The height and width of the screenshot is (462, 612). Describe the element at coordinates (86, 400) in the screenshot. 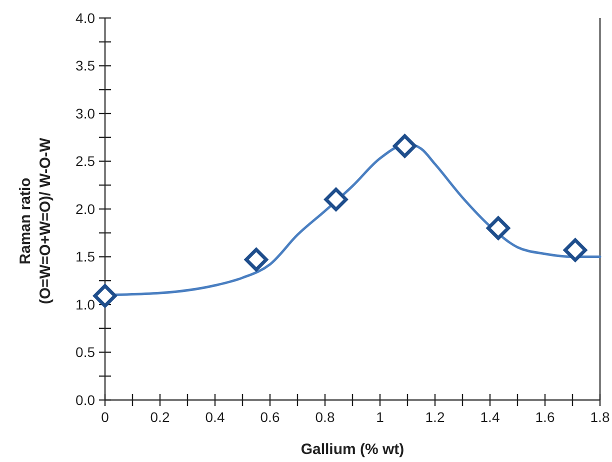

I see `y-tick-label: 0.0` at that location.